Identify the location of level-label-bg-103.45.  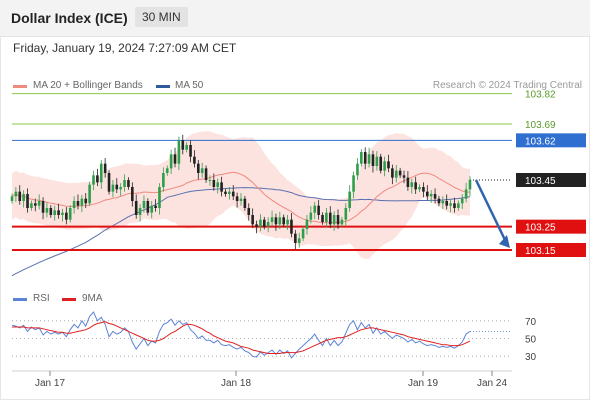
(551, 180).